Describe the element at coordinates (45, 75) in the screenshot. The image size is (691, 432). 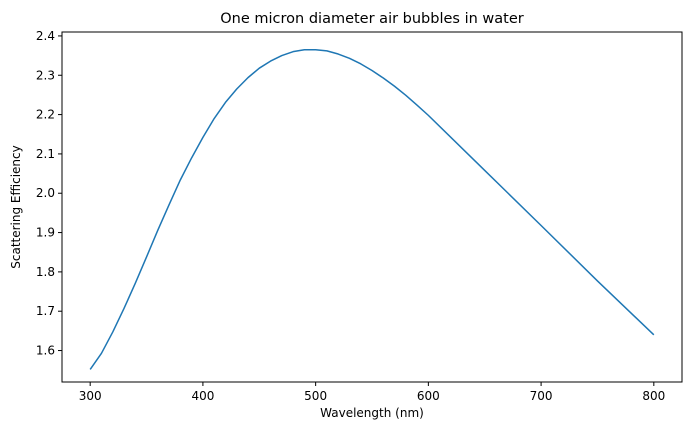
I see `y-tick-label-2.3: 2.3` at that location.